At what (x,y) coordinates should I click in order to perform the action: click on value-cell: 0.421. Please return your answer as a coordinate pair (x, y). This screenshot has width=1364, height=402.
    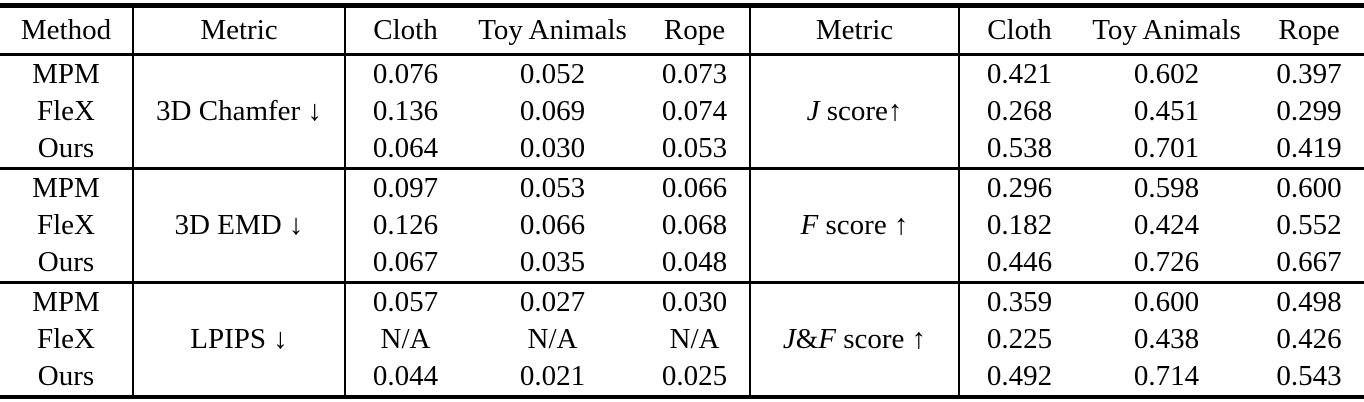
    Looking at the image, I should click on (1019, 74).